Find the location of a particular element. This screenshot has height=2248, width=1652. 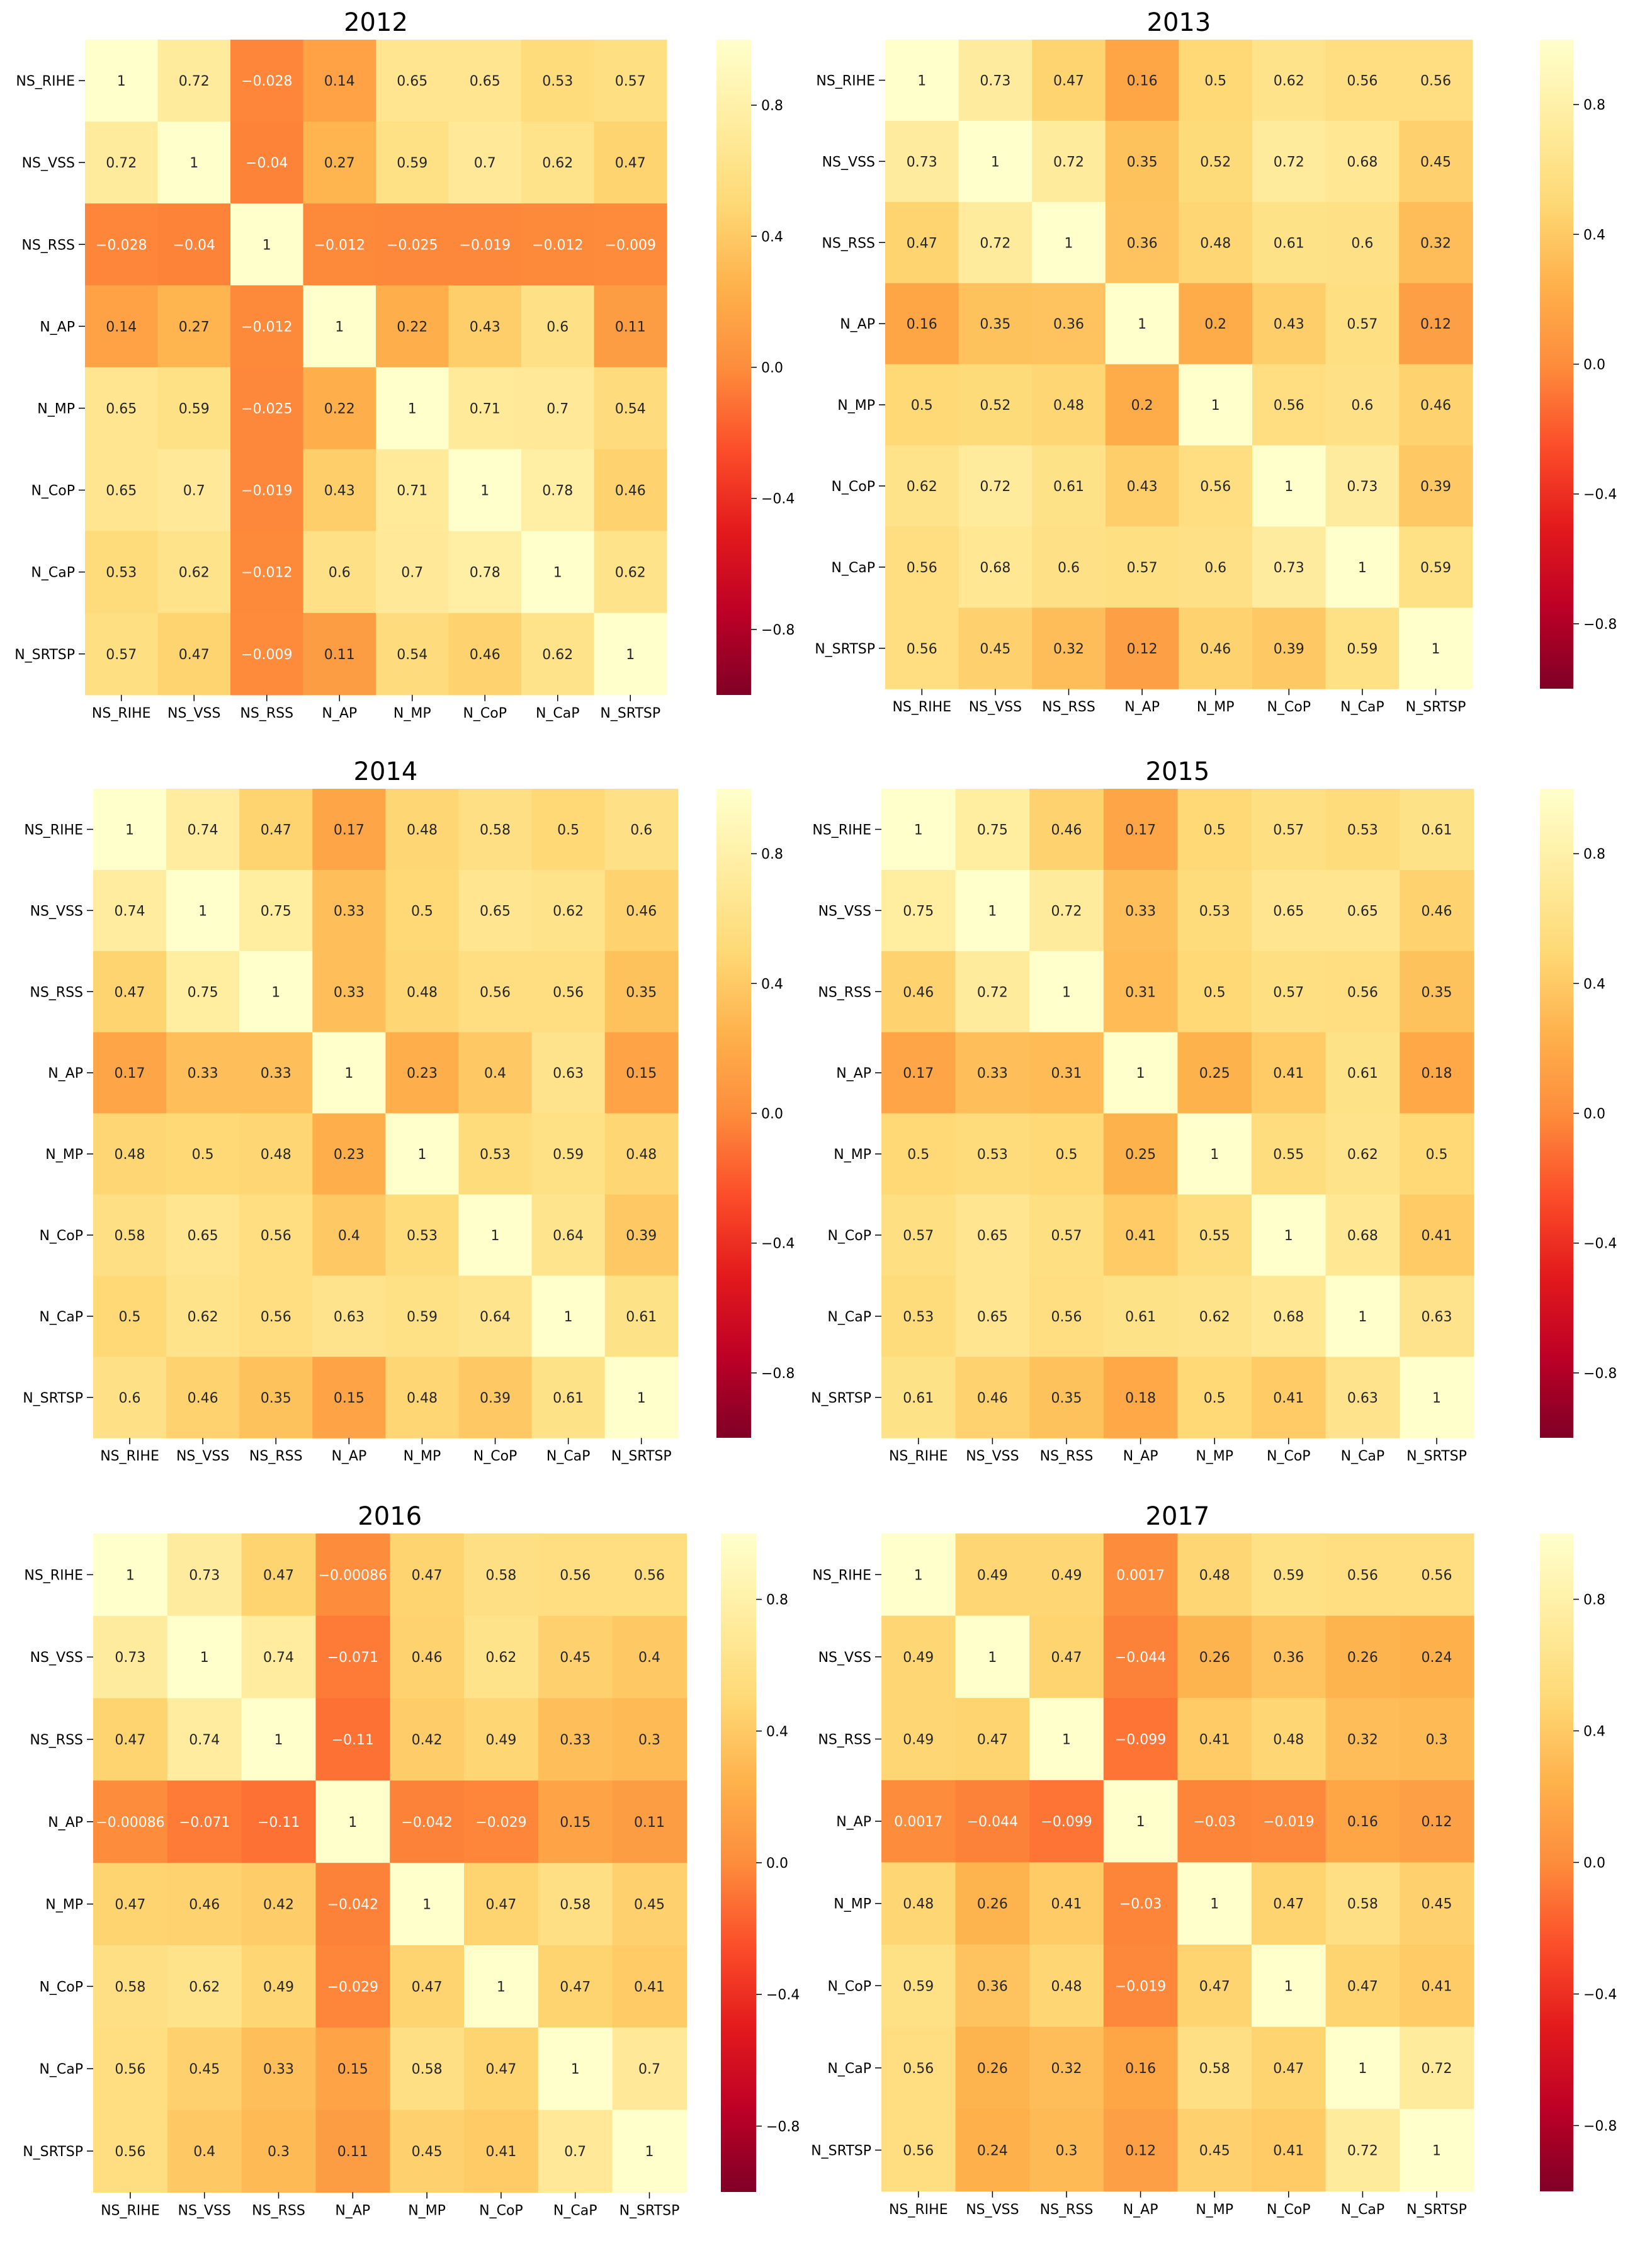

cell-value-label: −0.11 is located at coordinates (353, 1740).